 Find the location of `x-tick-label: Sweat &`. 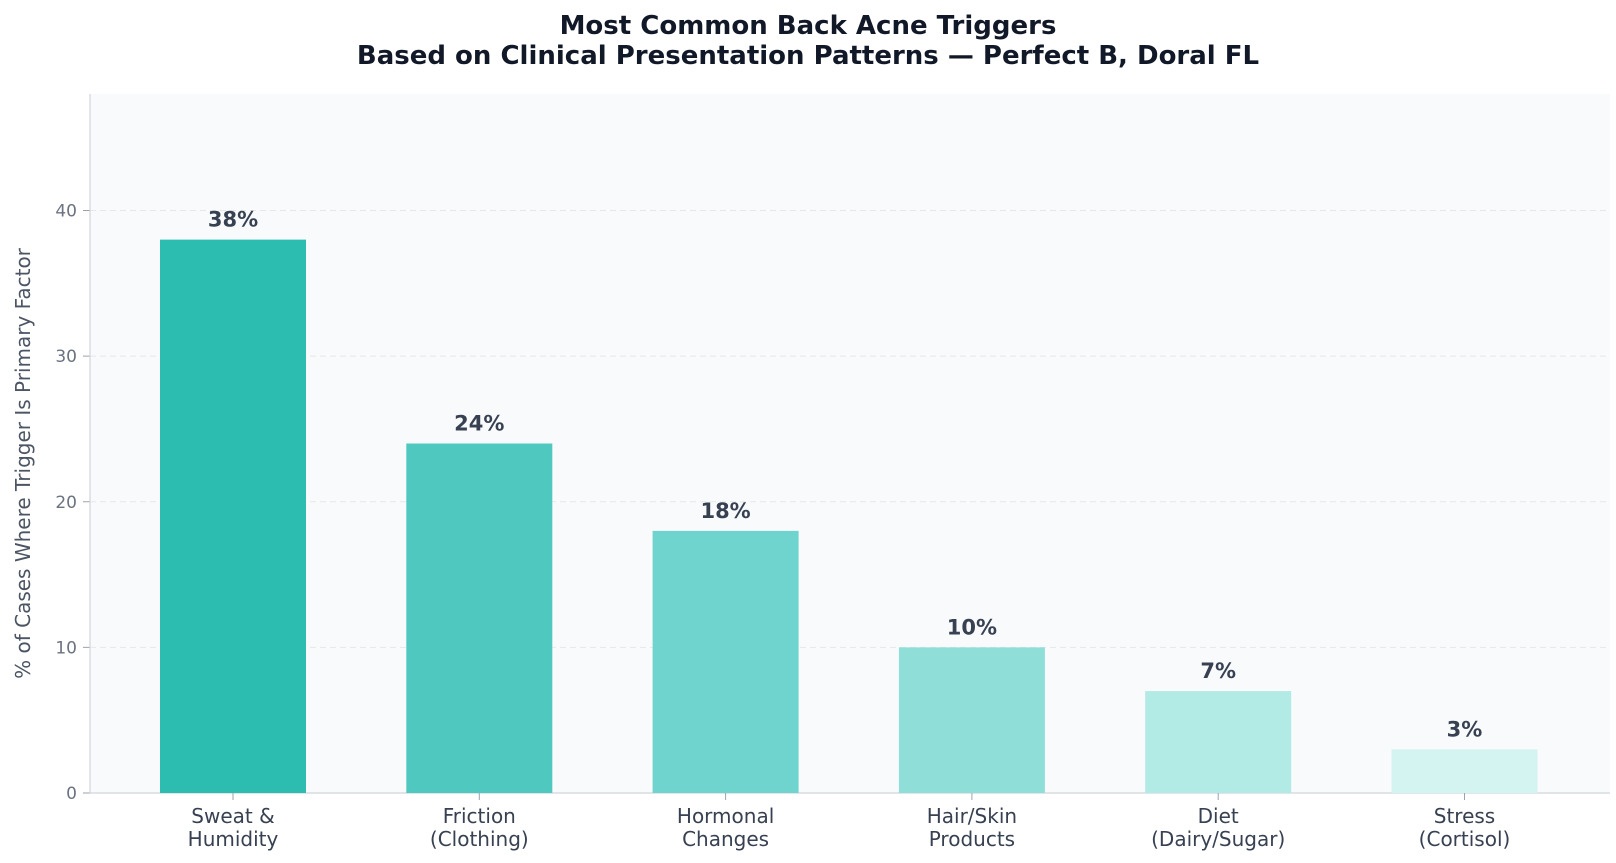

x-tick-label: Sweat & is located at coordinates (232, 816).